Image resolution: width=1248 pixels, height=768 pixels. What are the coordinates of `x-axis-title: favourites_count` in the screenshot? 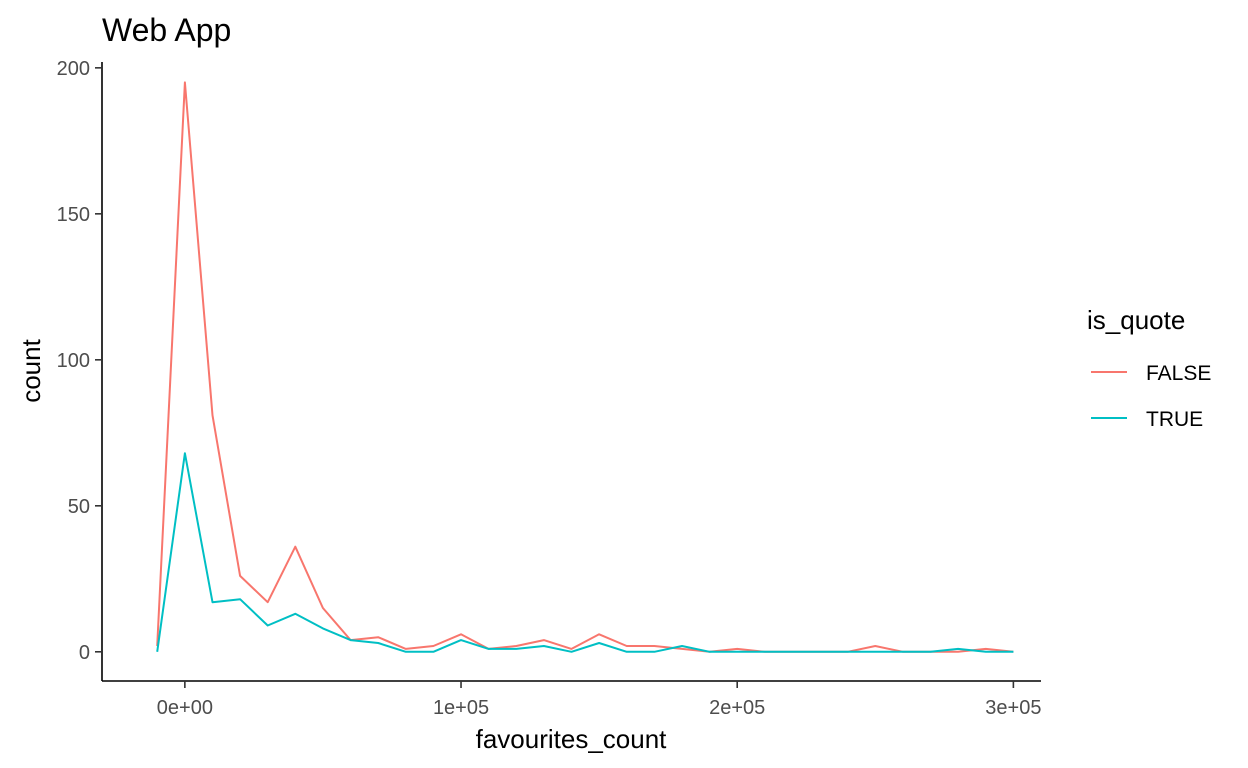 It's located at (572, 739).